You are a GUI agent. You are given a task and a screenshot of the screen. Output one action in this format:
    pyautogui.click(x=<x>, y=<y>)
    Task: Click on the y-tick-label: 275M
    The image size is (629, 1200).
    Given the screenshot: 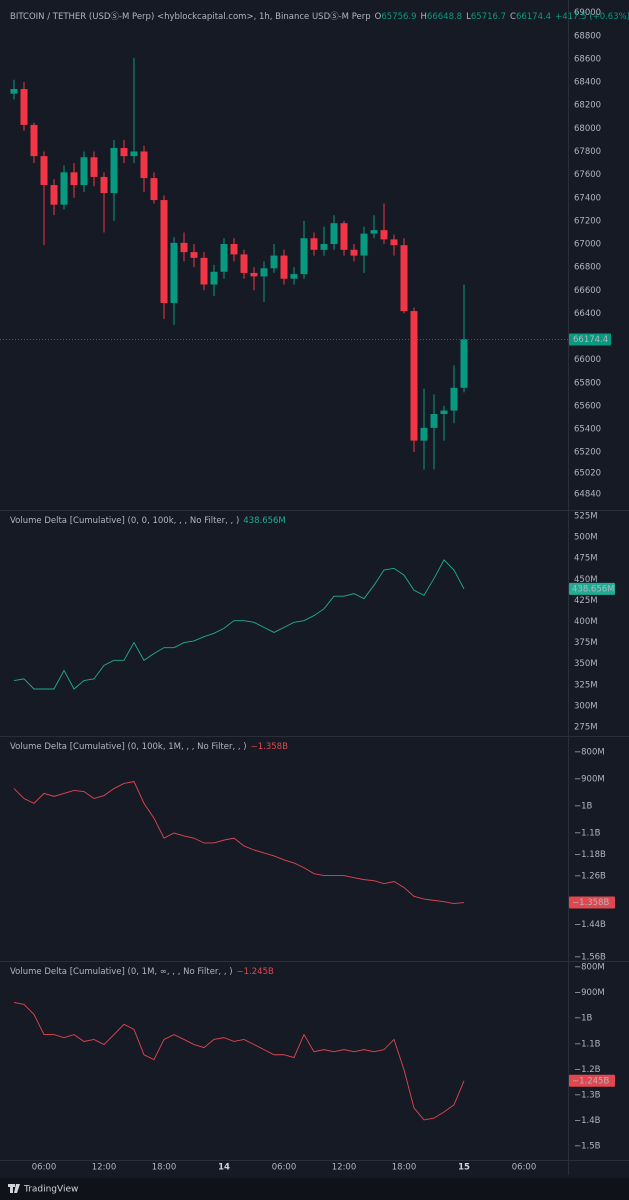 What is the action you would take?
    pyautogui.click(x=586, y=727)
    